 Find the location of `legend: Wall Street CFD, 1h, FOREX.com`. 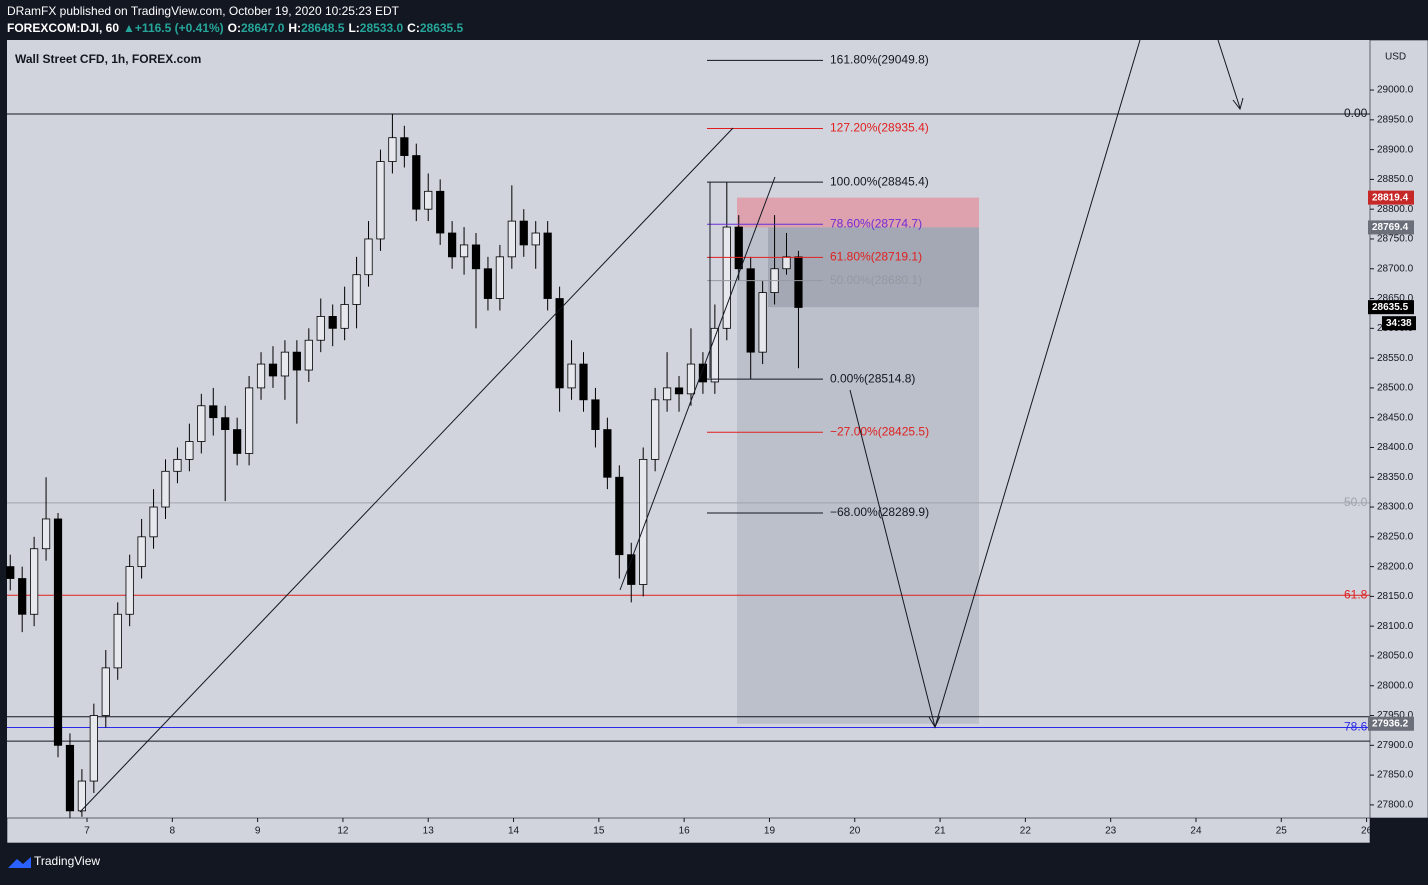

legend: Wall Street CFD, 1h, FOREX.com is located at coordinates (108, 59).